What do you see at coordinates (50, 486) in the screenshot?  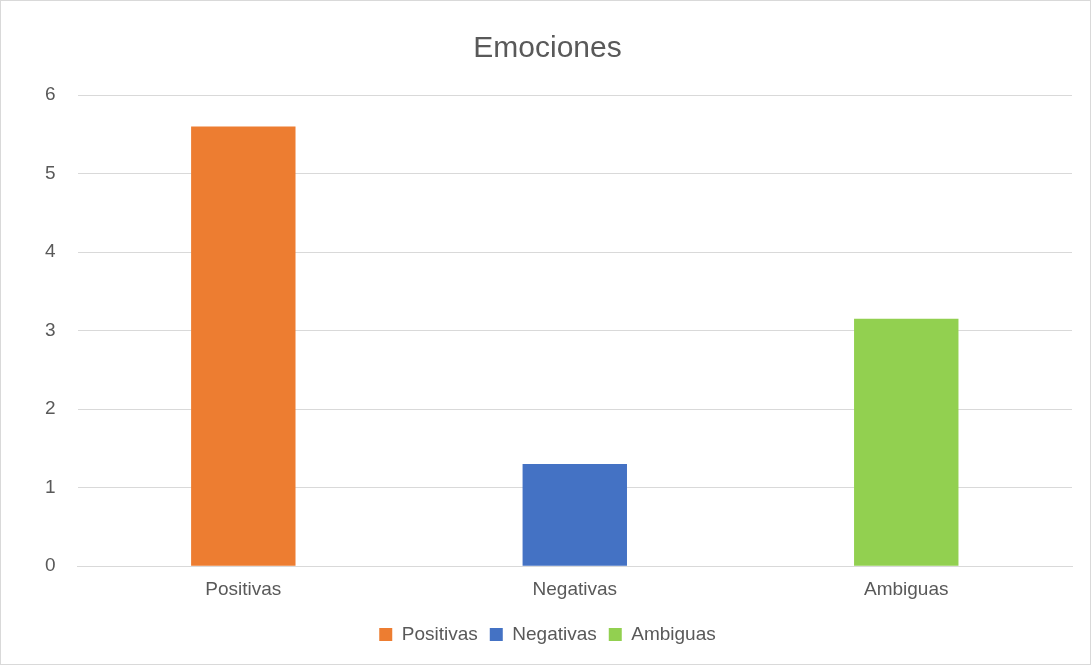 I see `y-tick-label: 1` at bounding box center [50, 486].